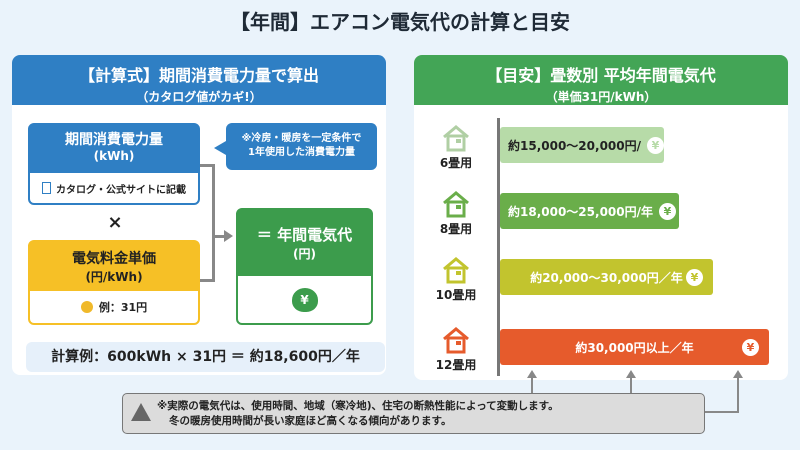 Image resolution: width=800 pixels, height=450 pixels. I want to click on room-size-label: 8畳用, so click(456, 229).